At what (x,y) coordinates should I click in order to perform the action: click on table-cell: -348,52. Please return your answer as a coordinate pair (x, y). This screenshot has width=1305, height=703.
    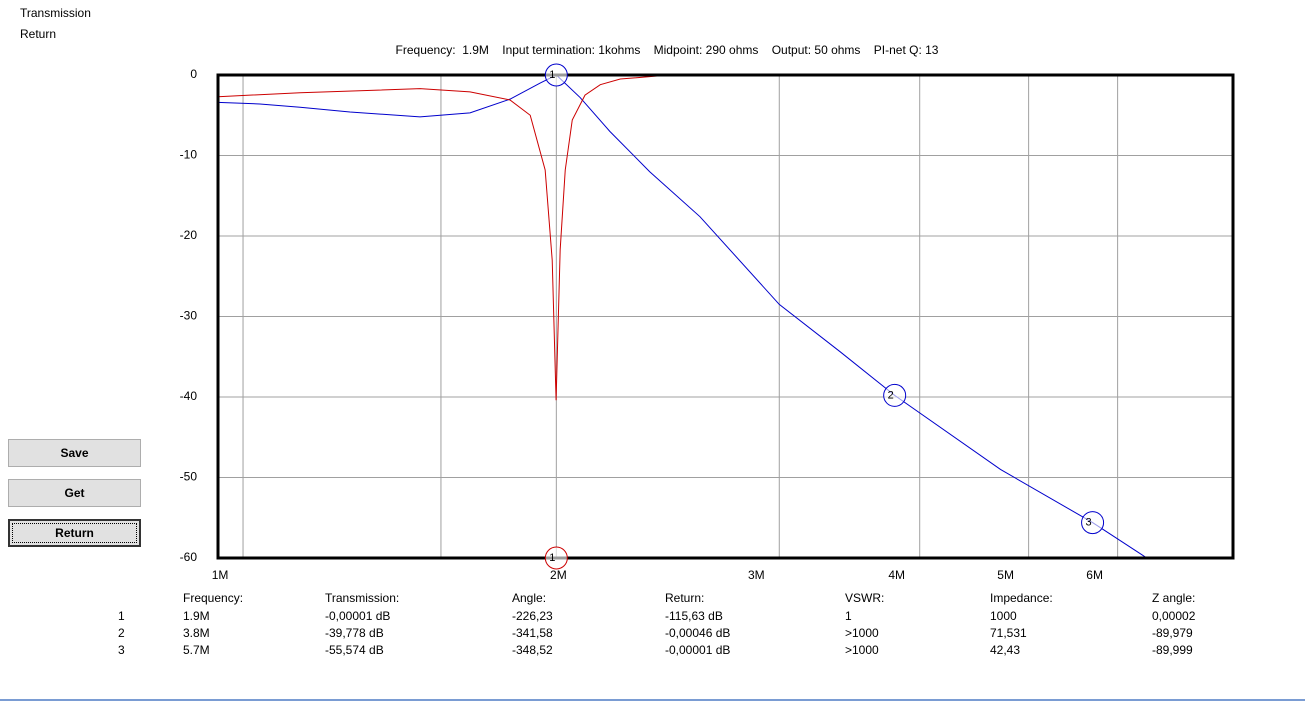
    Looking at the image, I should click on (532, 650).